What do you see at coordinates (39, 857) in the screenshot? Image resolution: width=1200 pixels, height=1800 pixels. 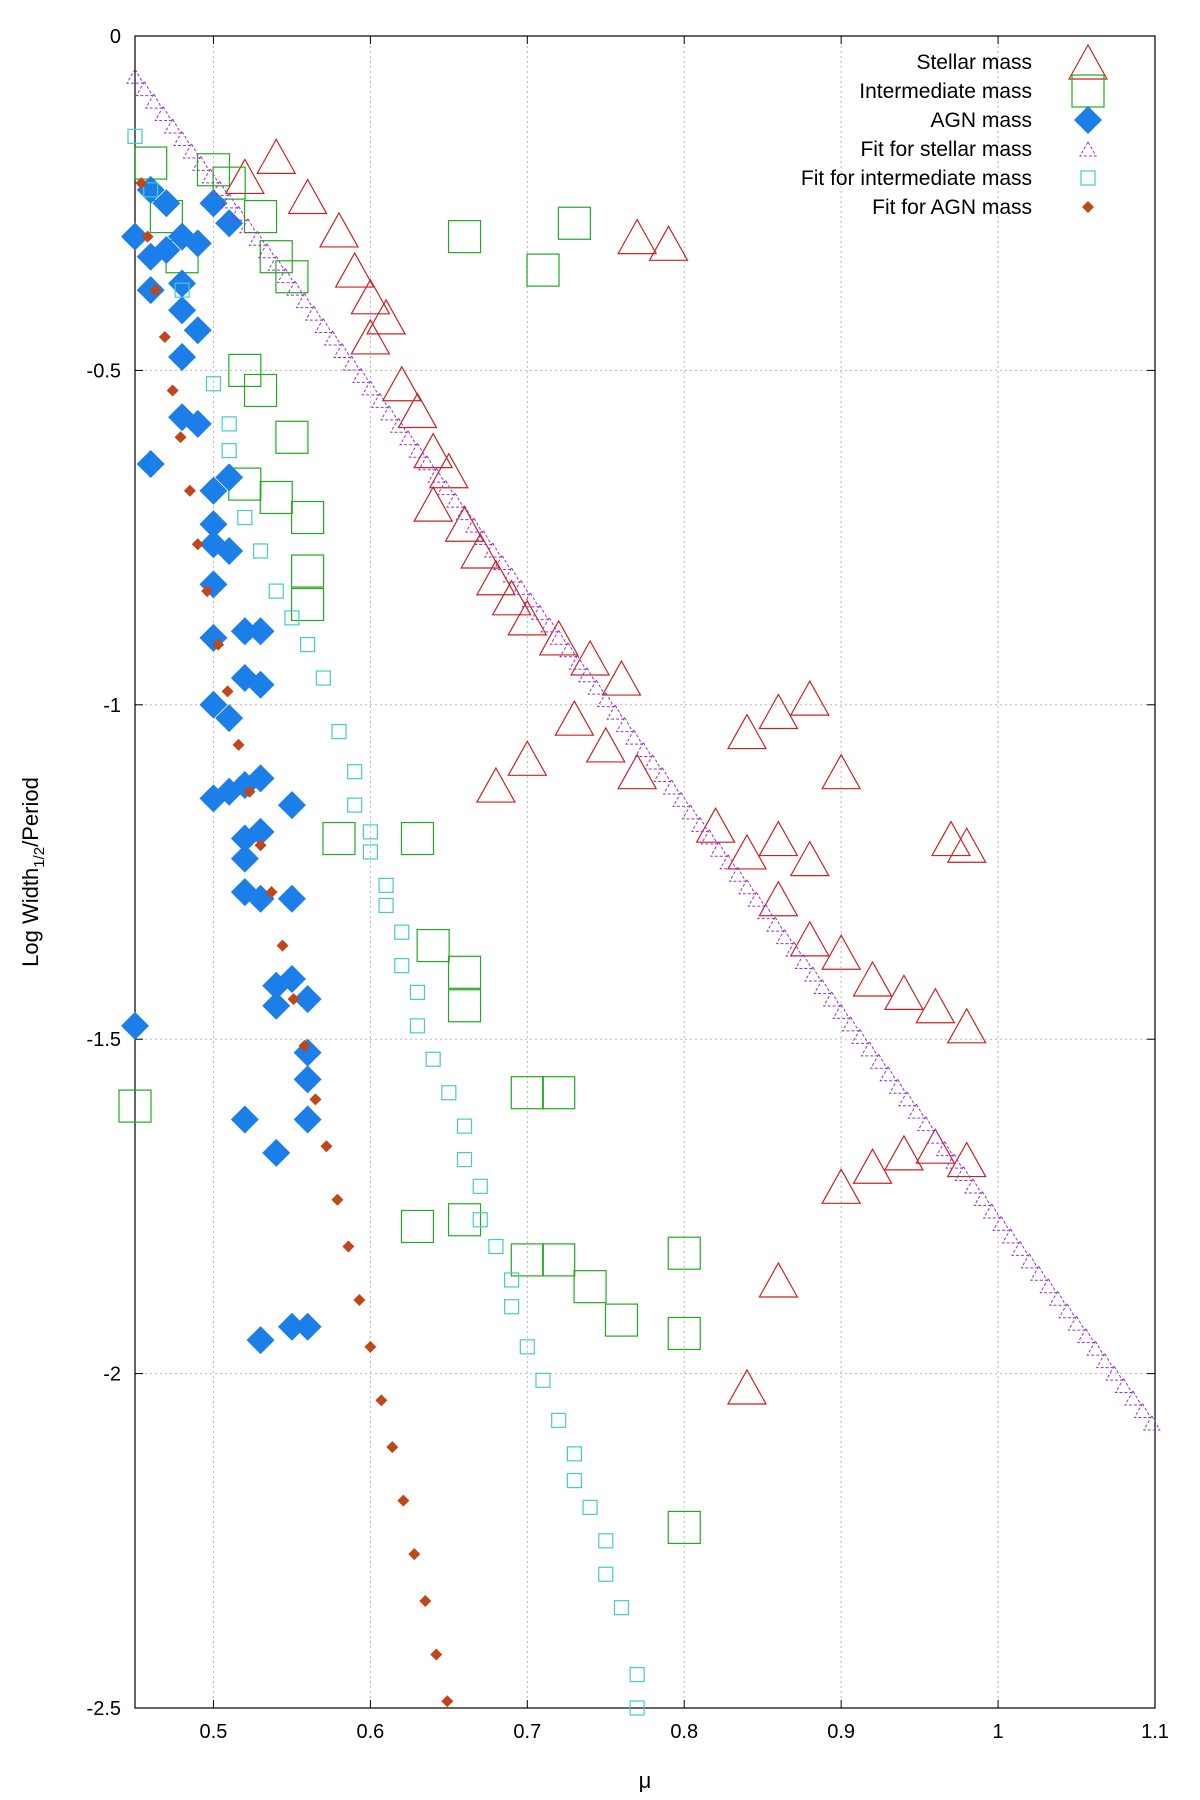 I see `y-axis-title-sub: 1/2` at bounding box center [39, 857].